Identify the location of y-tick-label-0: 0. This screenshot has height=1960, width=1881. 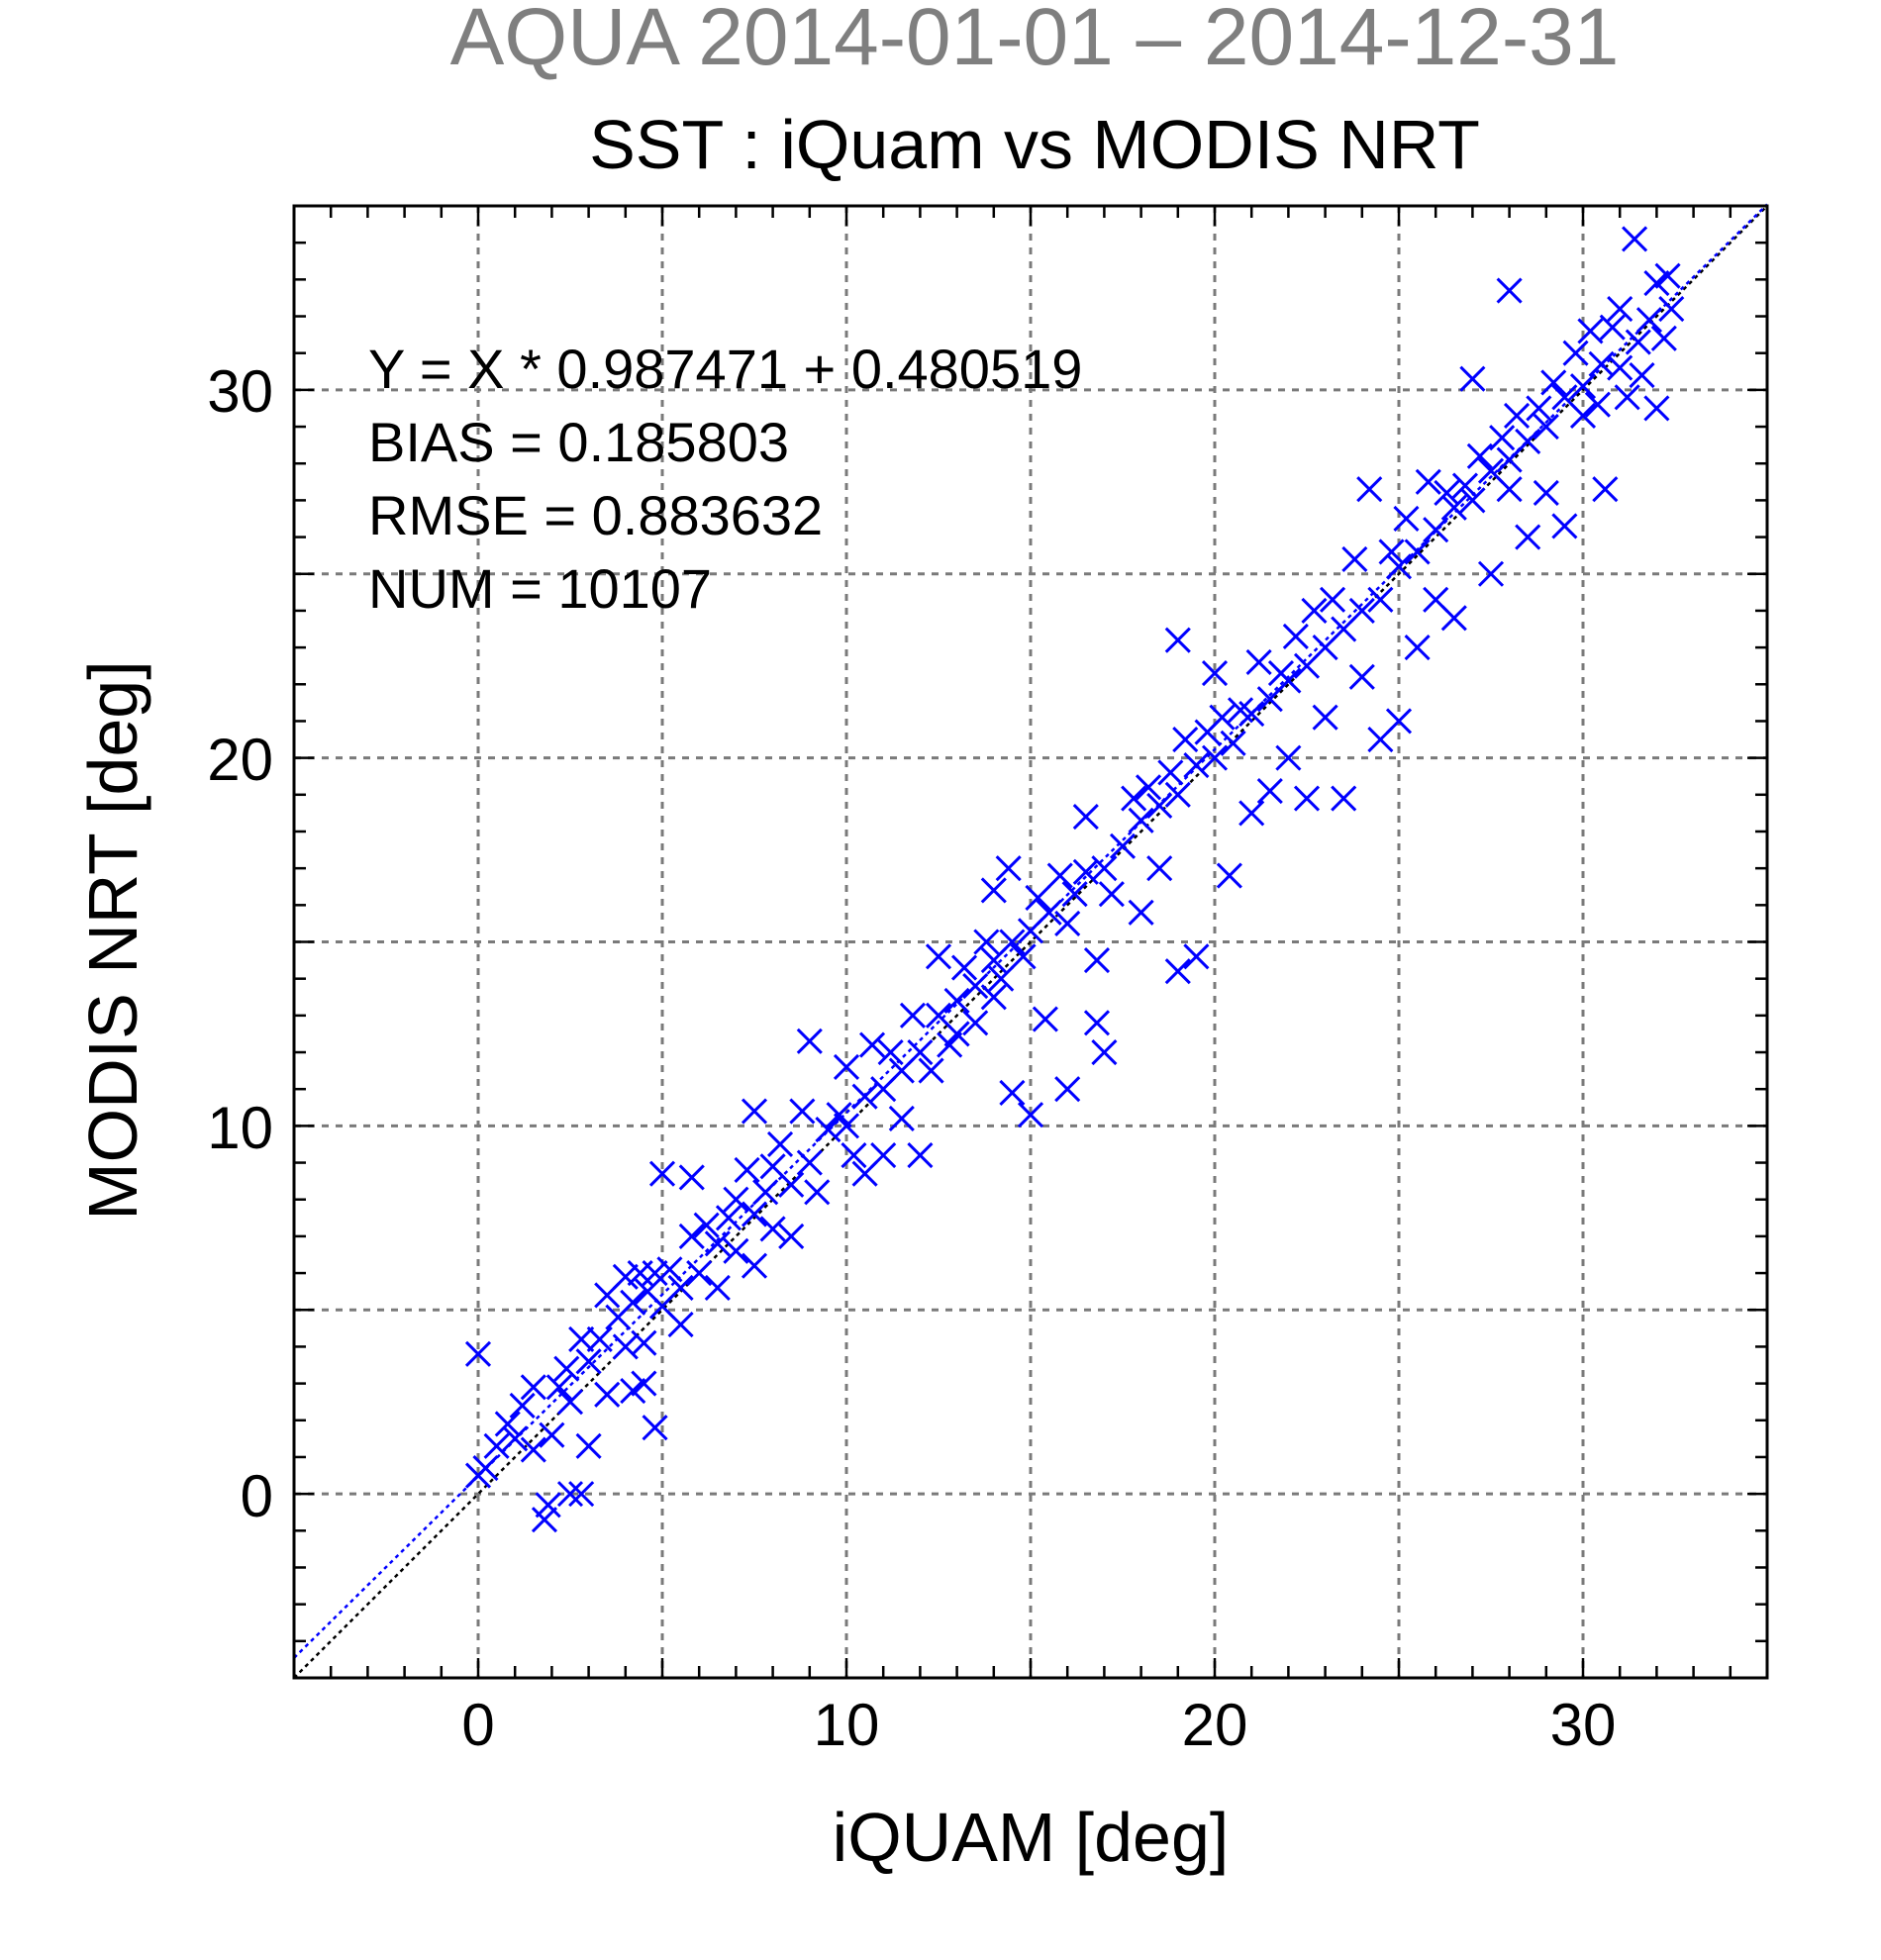
(257, 1496).